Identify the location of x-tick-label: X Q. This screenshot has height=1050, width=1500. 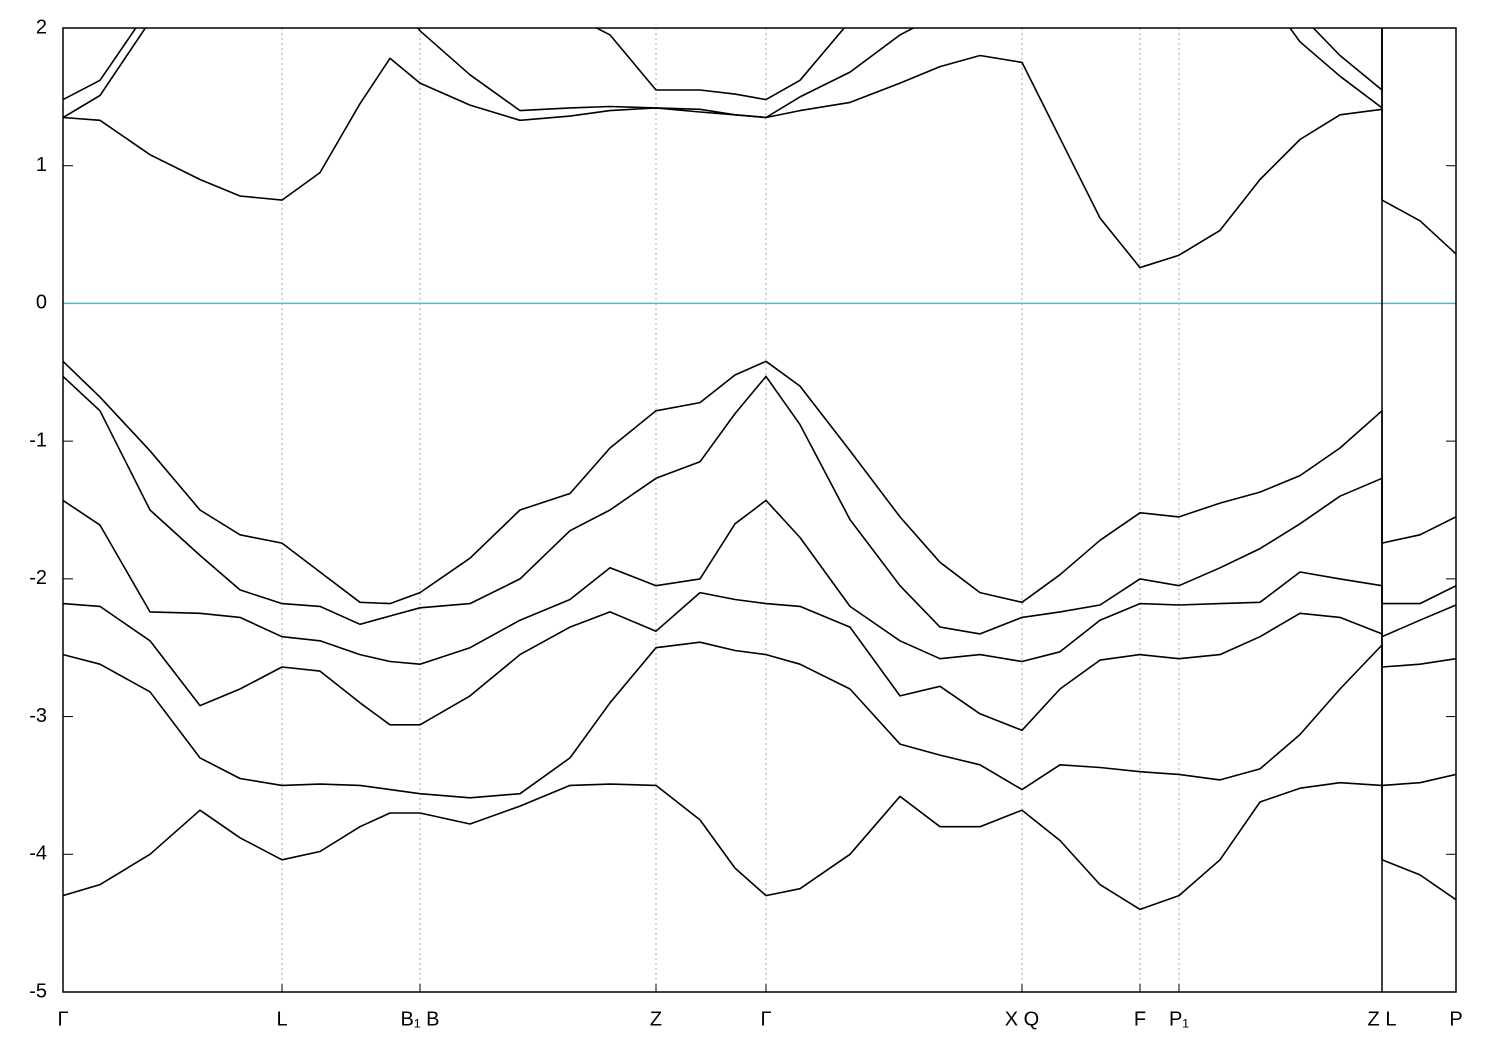
(1022, 1019).